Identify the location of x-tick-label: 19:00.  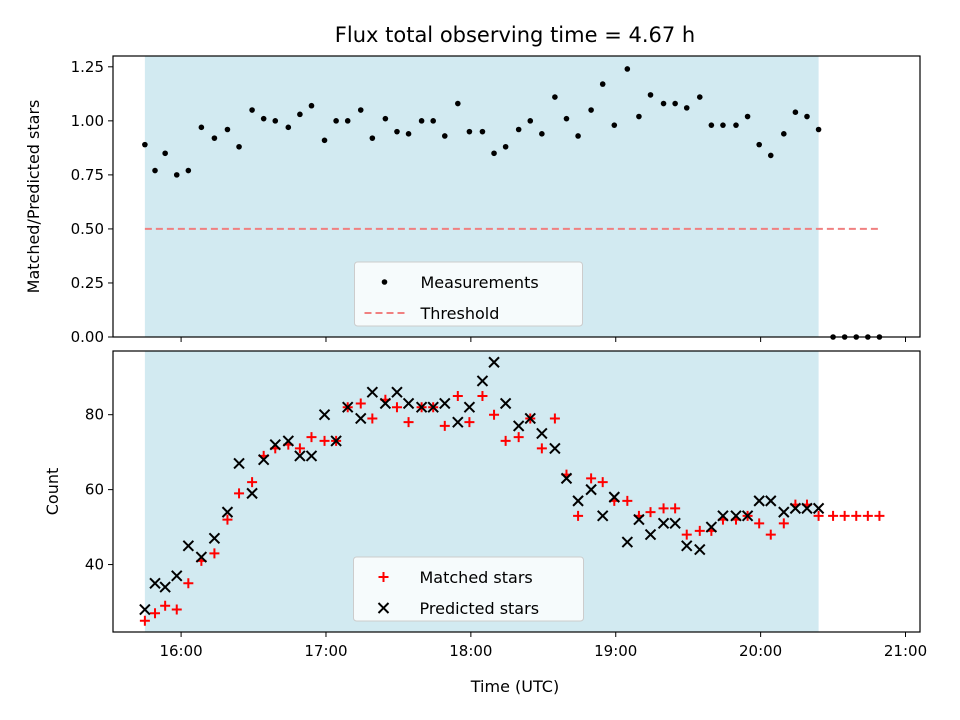
(615, 651).